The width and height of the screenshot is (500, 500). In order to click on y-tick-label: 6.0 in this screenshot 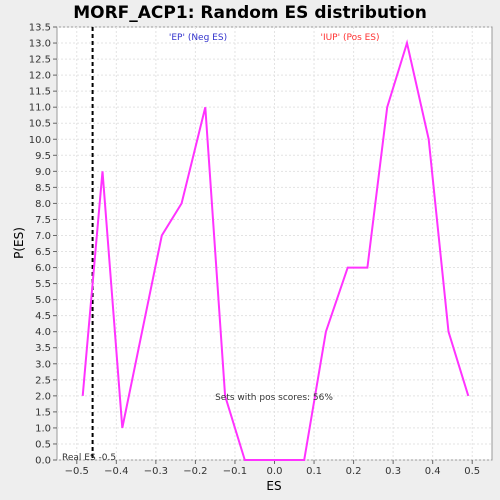, I will do `click(43, 268)`.